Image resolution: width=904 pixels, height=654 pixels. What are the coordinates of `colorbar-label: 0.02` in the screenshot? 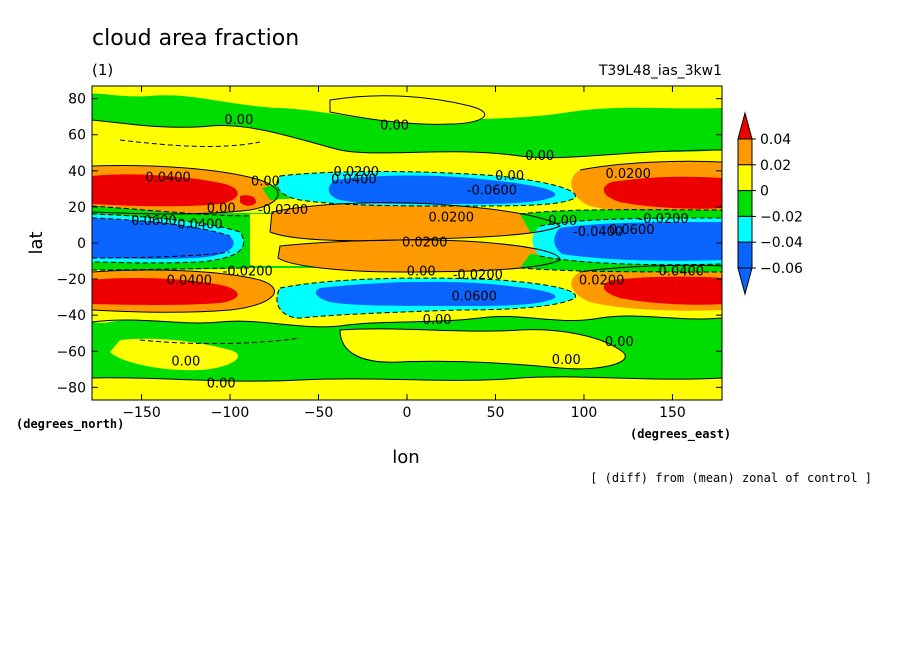 It's located at (775, 166).